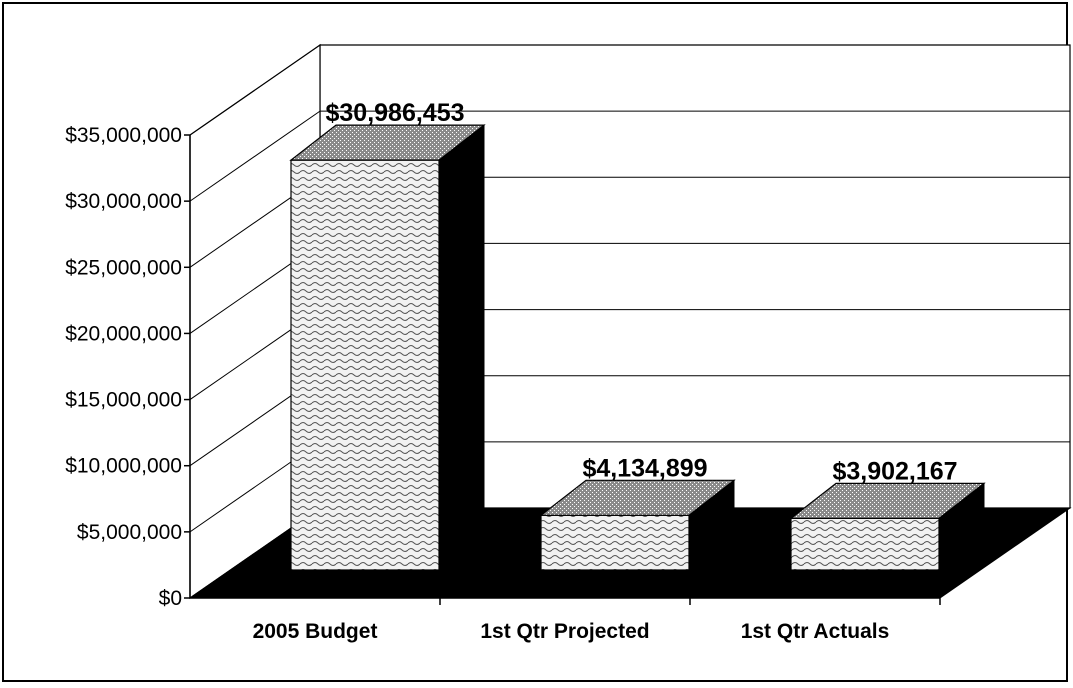 This screenshot has width=1073, height=688. What do you see at coordinates (461, 348) in the screenshot?
I see `bar-side` at bounding box center [461, 348].